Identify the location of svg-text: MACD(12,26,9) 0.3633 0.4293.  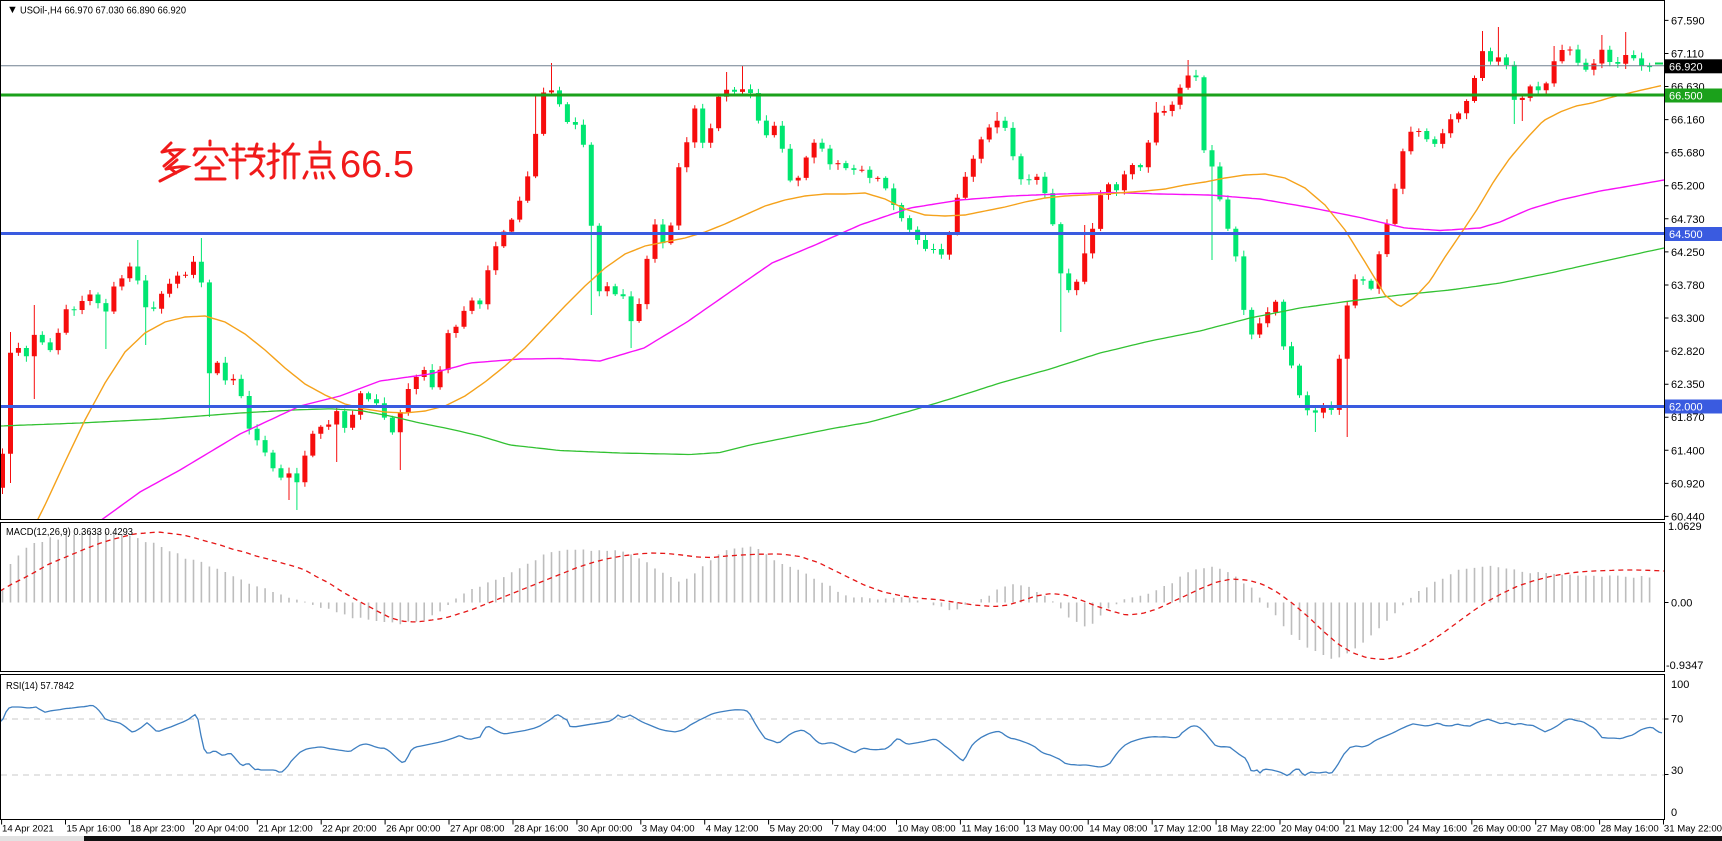
(70, 532).